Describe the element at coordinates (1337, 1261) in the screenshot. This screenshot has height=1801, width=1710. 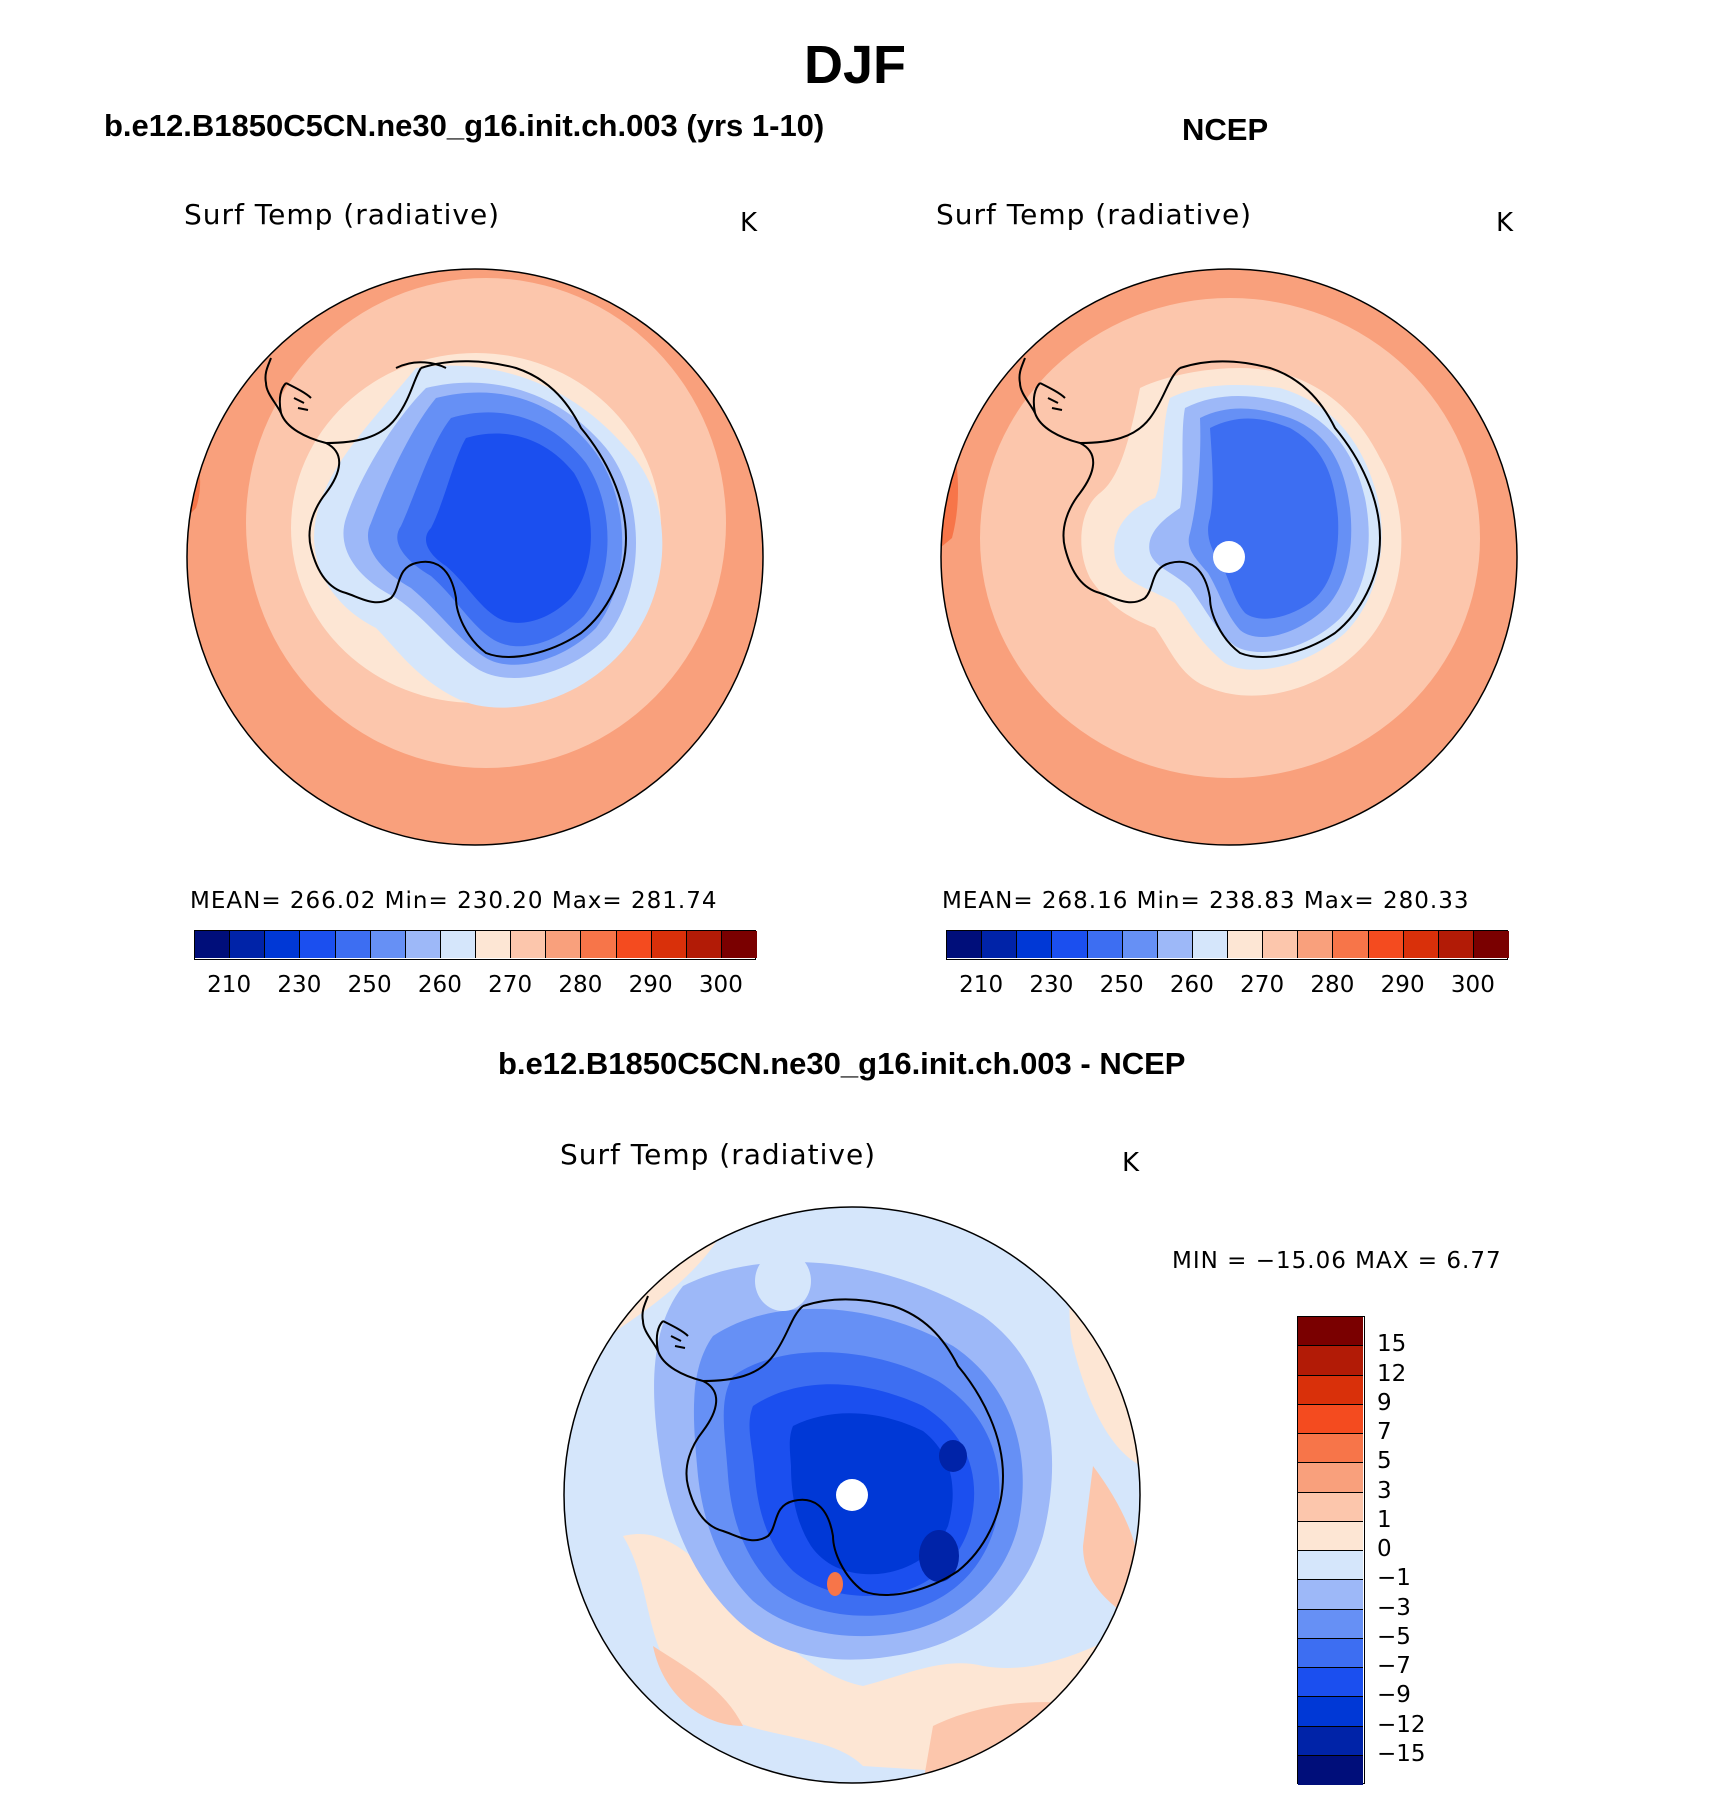
I see `stats-diff: MIN = −15.06 MAX = 6.77` at that location.